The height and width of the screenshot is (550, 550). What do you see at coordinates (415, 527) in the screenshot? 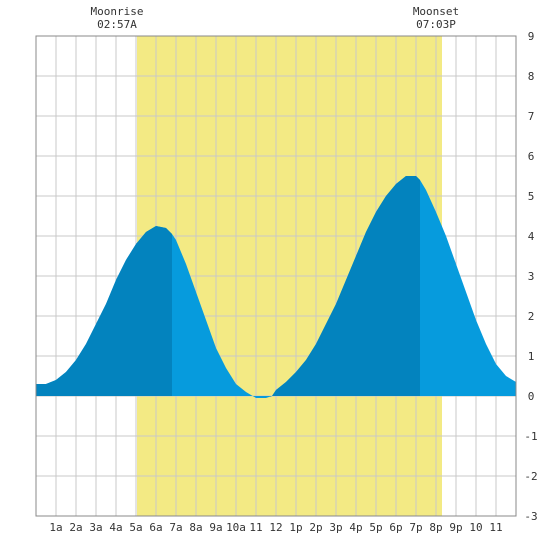
I see `x-tick-label: 7p` at bounding box center [415, 527].